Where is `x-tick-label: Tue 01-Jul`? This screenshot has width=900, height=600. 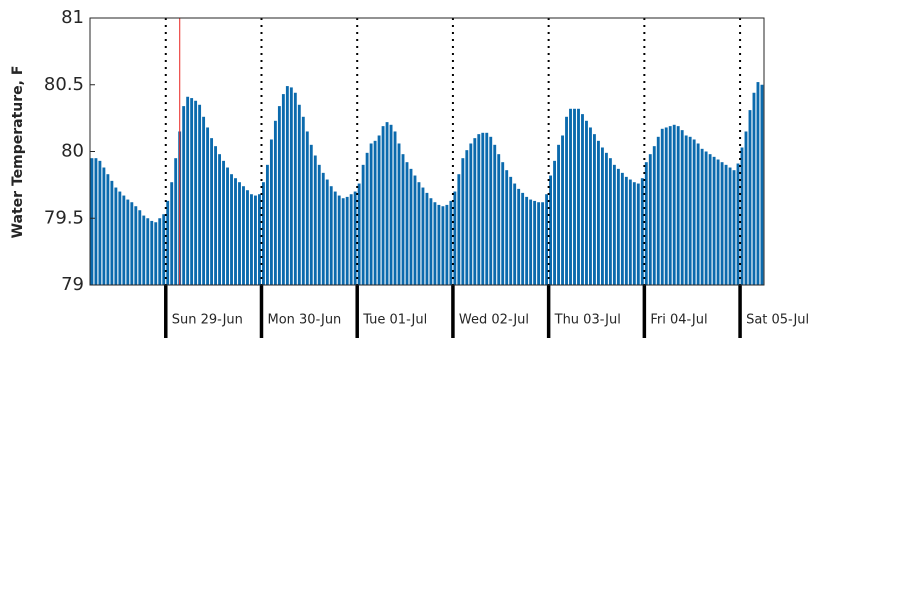 x-tick-label: Tue 01-Jul is located at coordinates (394, 320).